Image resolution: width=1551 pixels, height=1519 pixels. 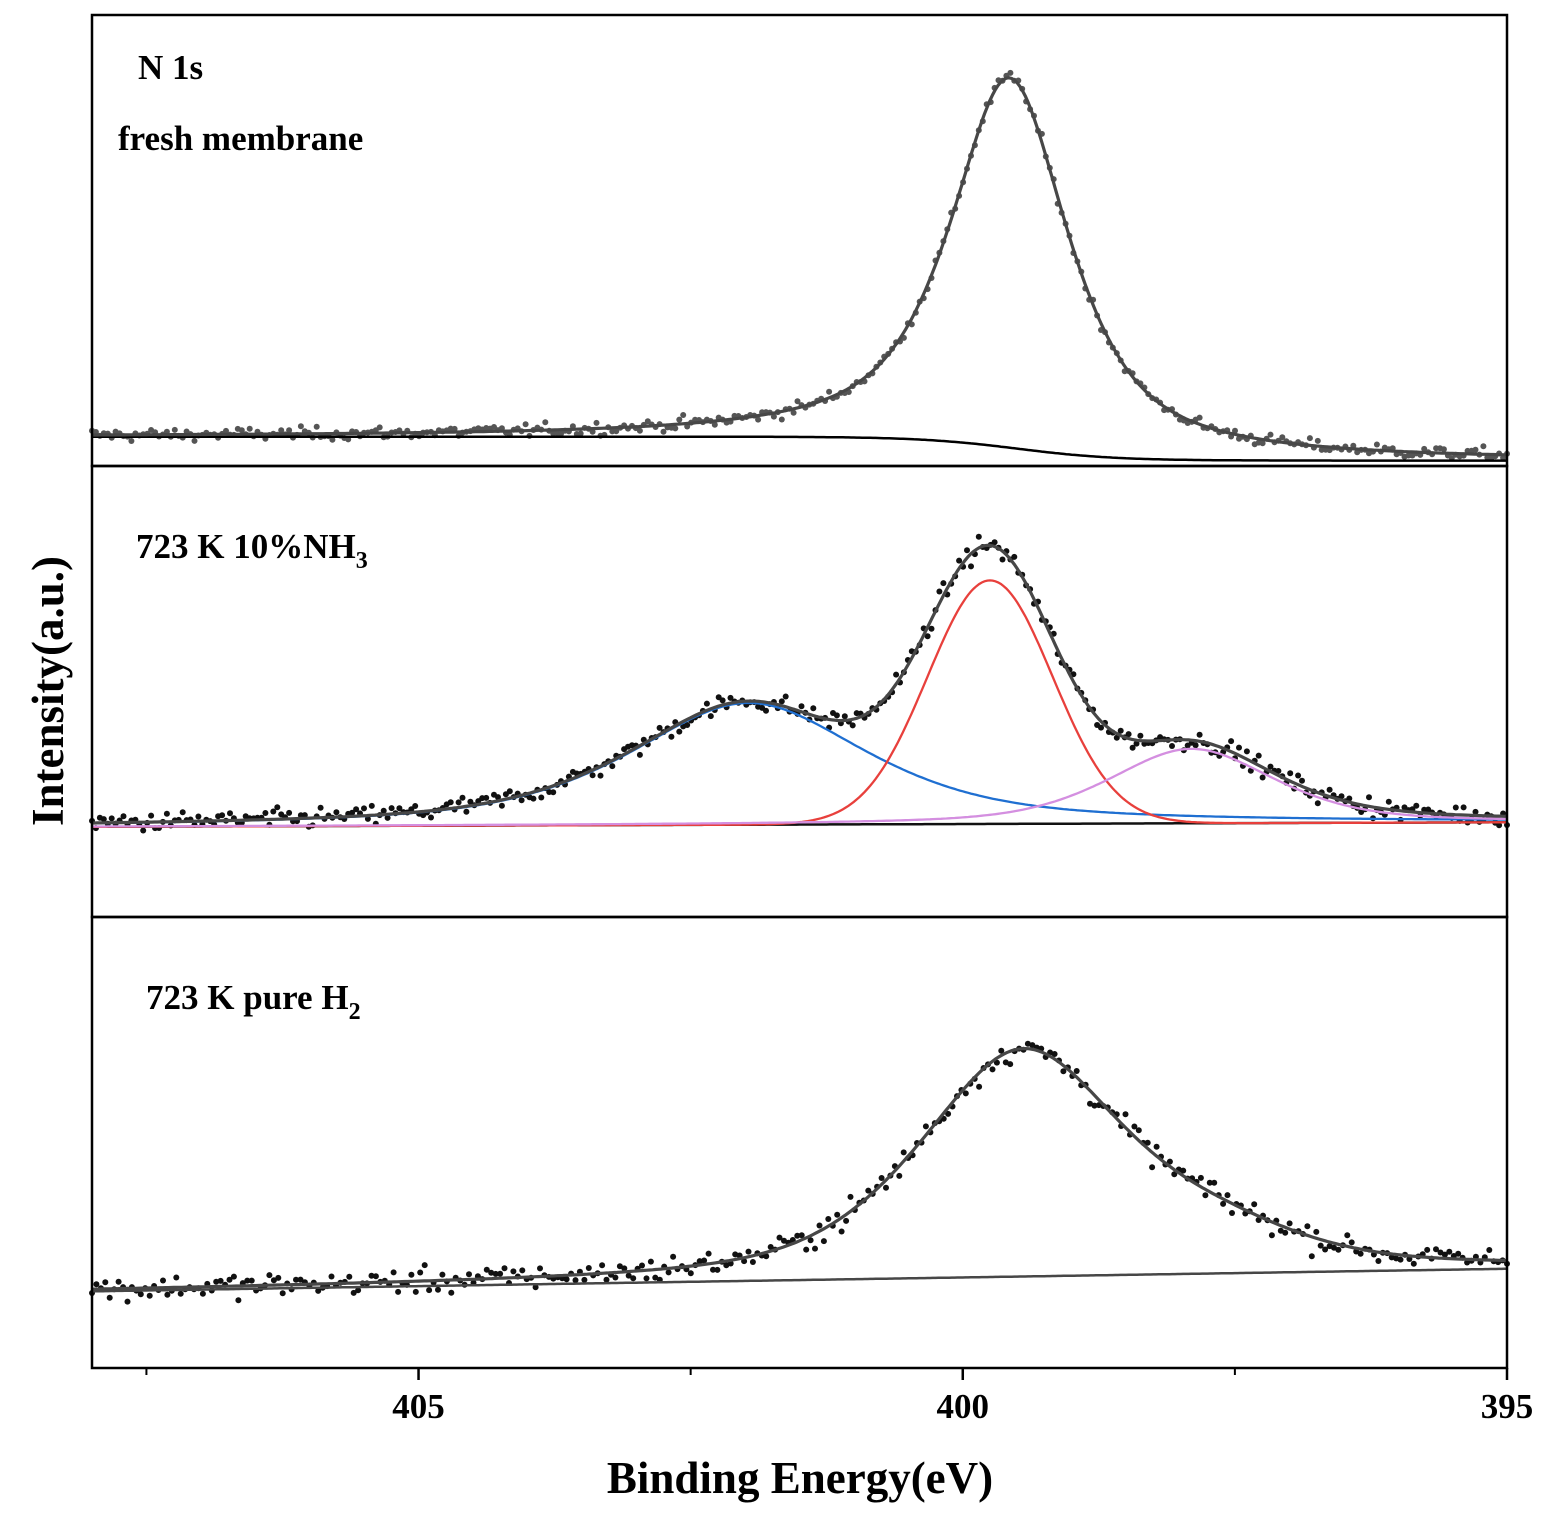 What do you see at coordinates (418, 1406) in the screenshot?
I see `x-tick-label-405: 405` at bounding box center [418, 1406].